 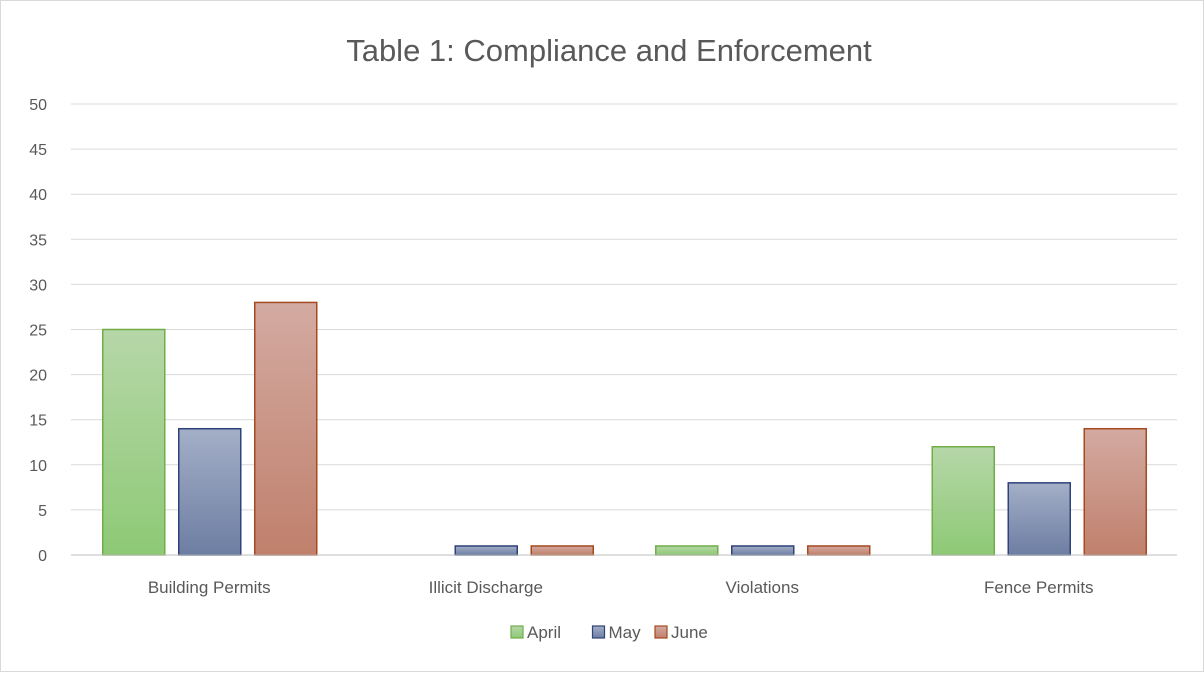 What do you see at coordinates (598, 632) in the screenshot?
I see `legend-swatch-may` at bounding box center [598, 632].